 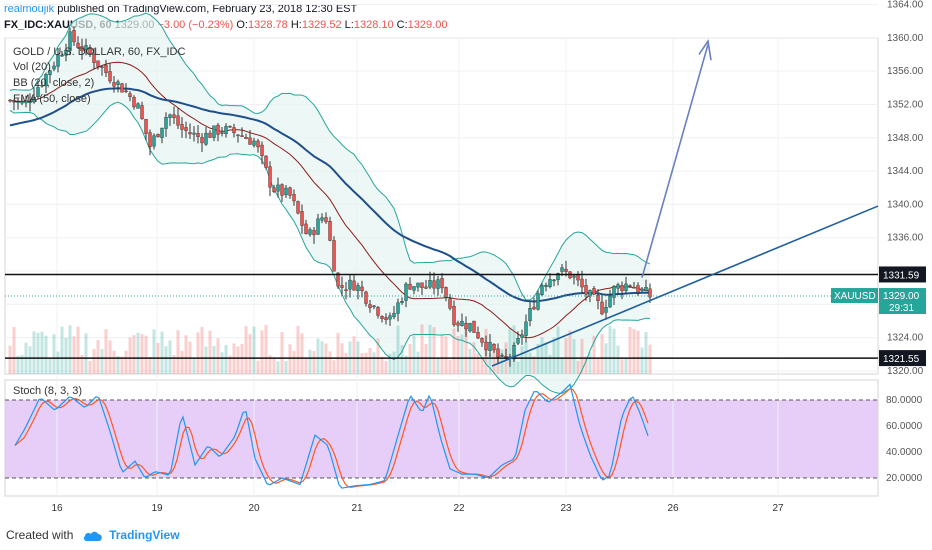 I want to click on y-tick-label: 1336.00, so click(x=905, y=238).